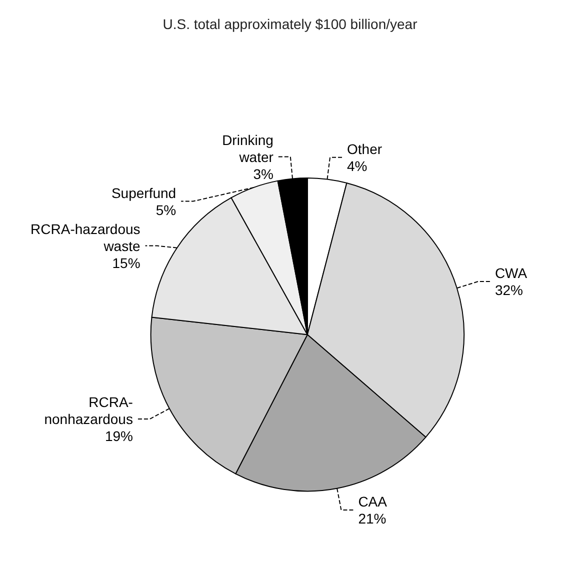  Describe the element at coordinates (126, 262) in the screenshot. I see `data-label: 15%` at that location.